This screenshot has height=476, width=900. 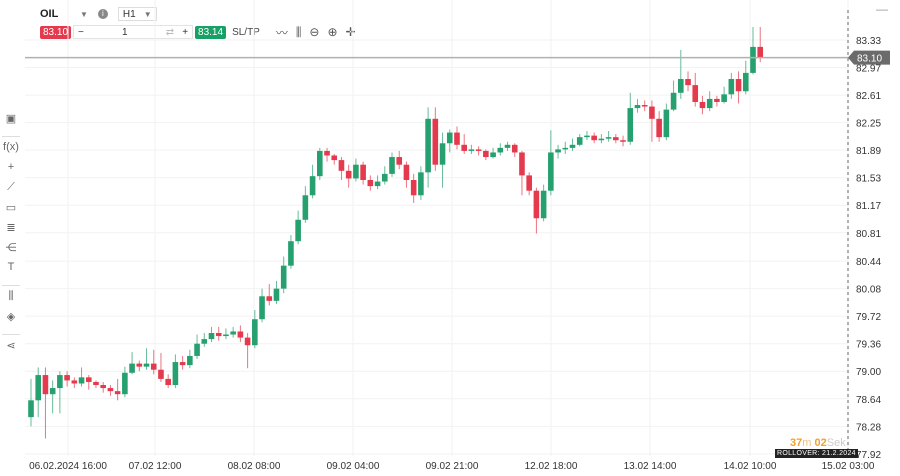 I want to click on increase-button: +, so click(x=185, y=32).